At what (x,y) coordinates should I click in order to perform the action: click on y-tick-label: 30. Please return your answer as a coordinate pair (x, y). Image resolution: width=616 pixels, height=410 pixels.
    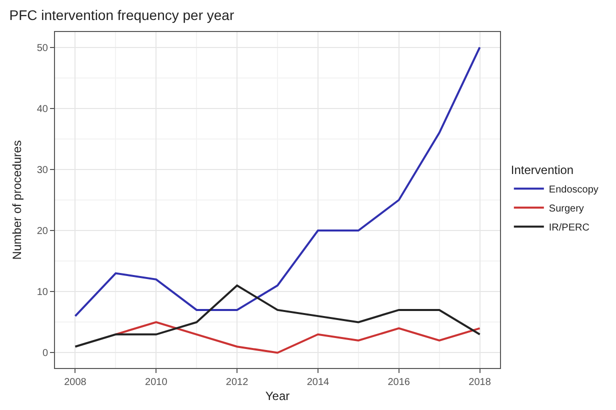
    Looking at the image, I should click on (42, 170).